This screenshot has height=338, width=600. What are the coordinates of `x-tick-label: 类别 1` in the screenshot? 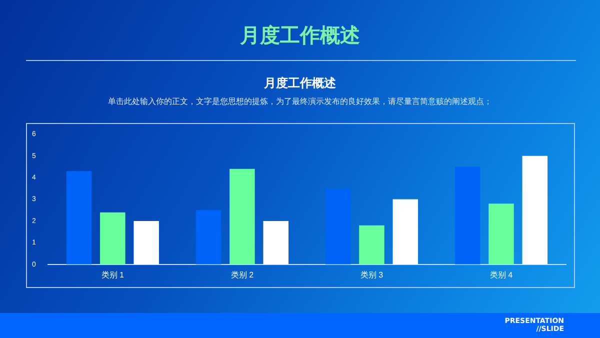 It's located at (113, 275).